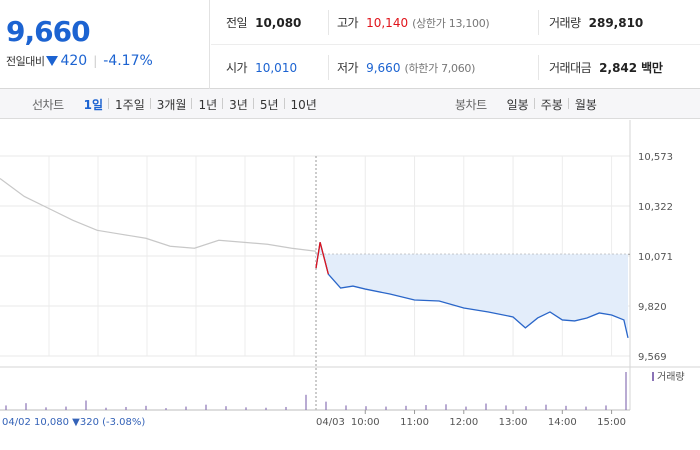 Image resolution: width=700 pixels, height=450 pixels. What do you see at coordinates (471, 104) in the screenshot?
I see `candle-chart-title: 봉차트` at bounding box center [471, 104].